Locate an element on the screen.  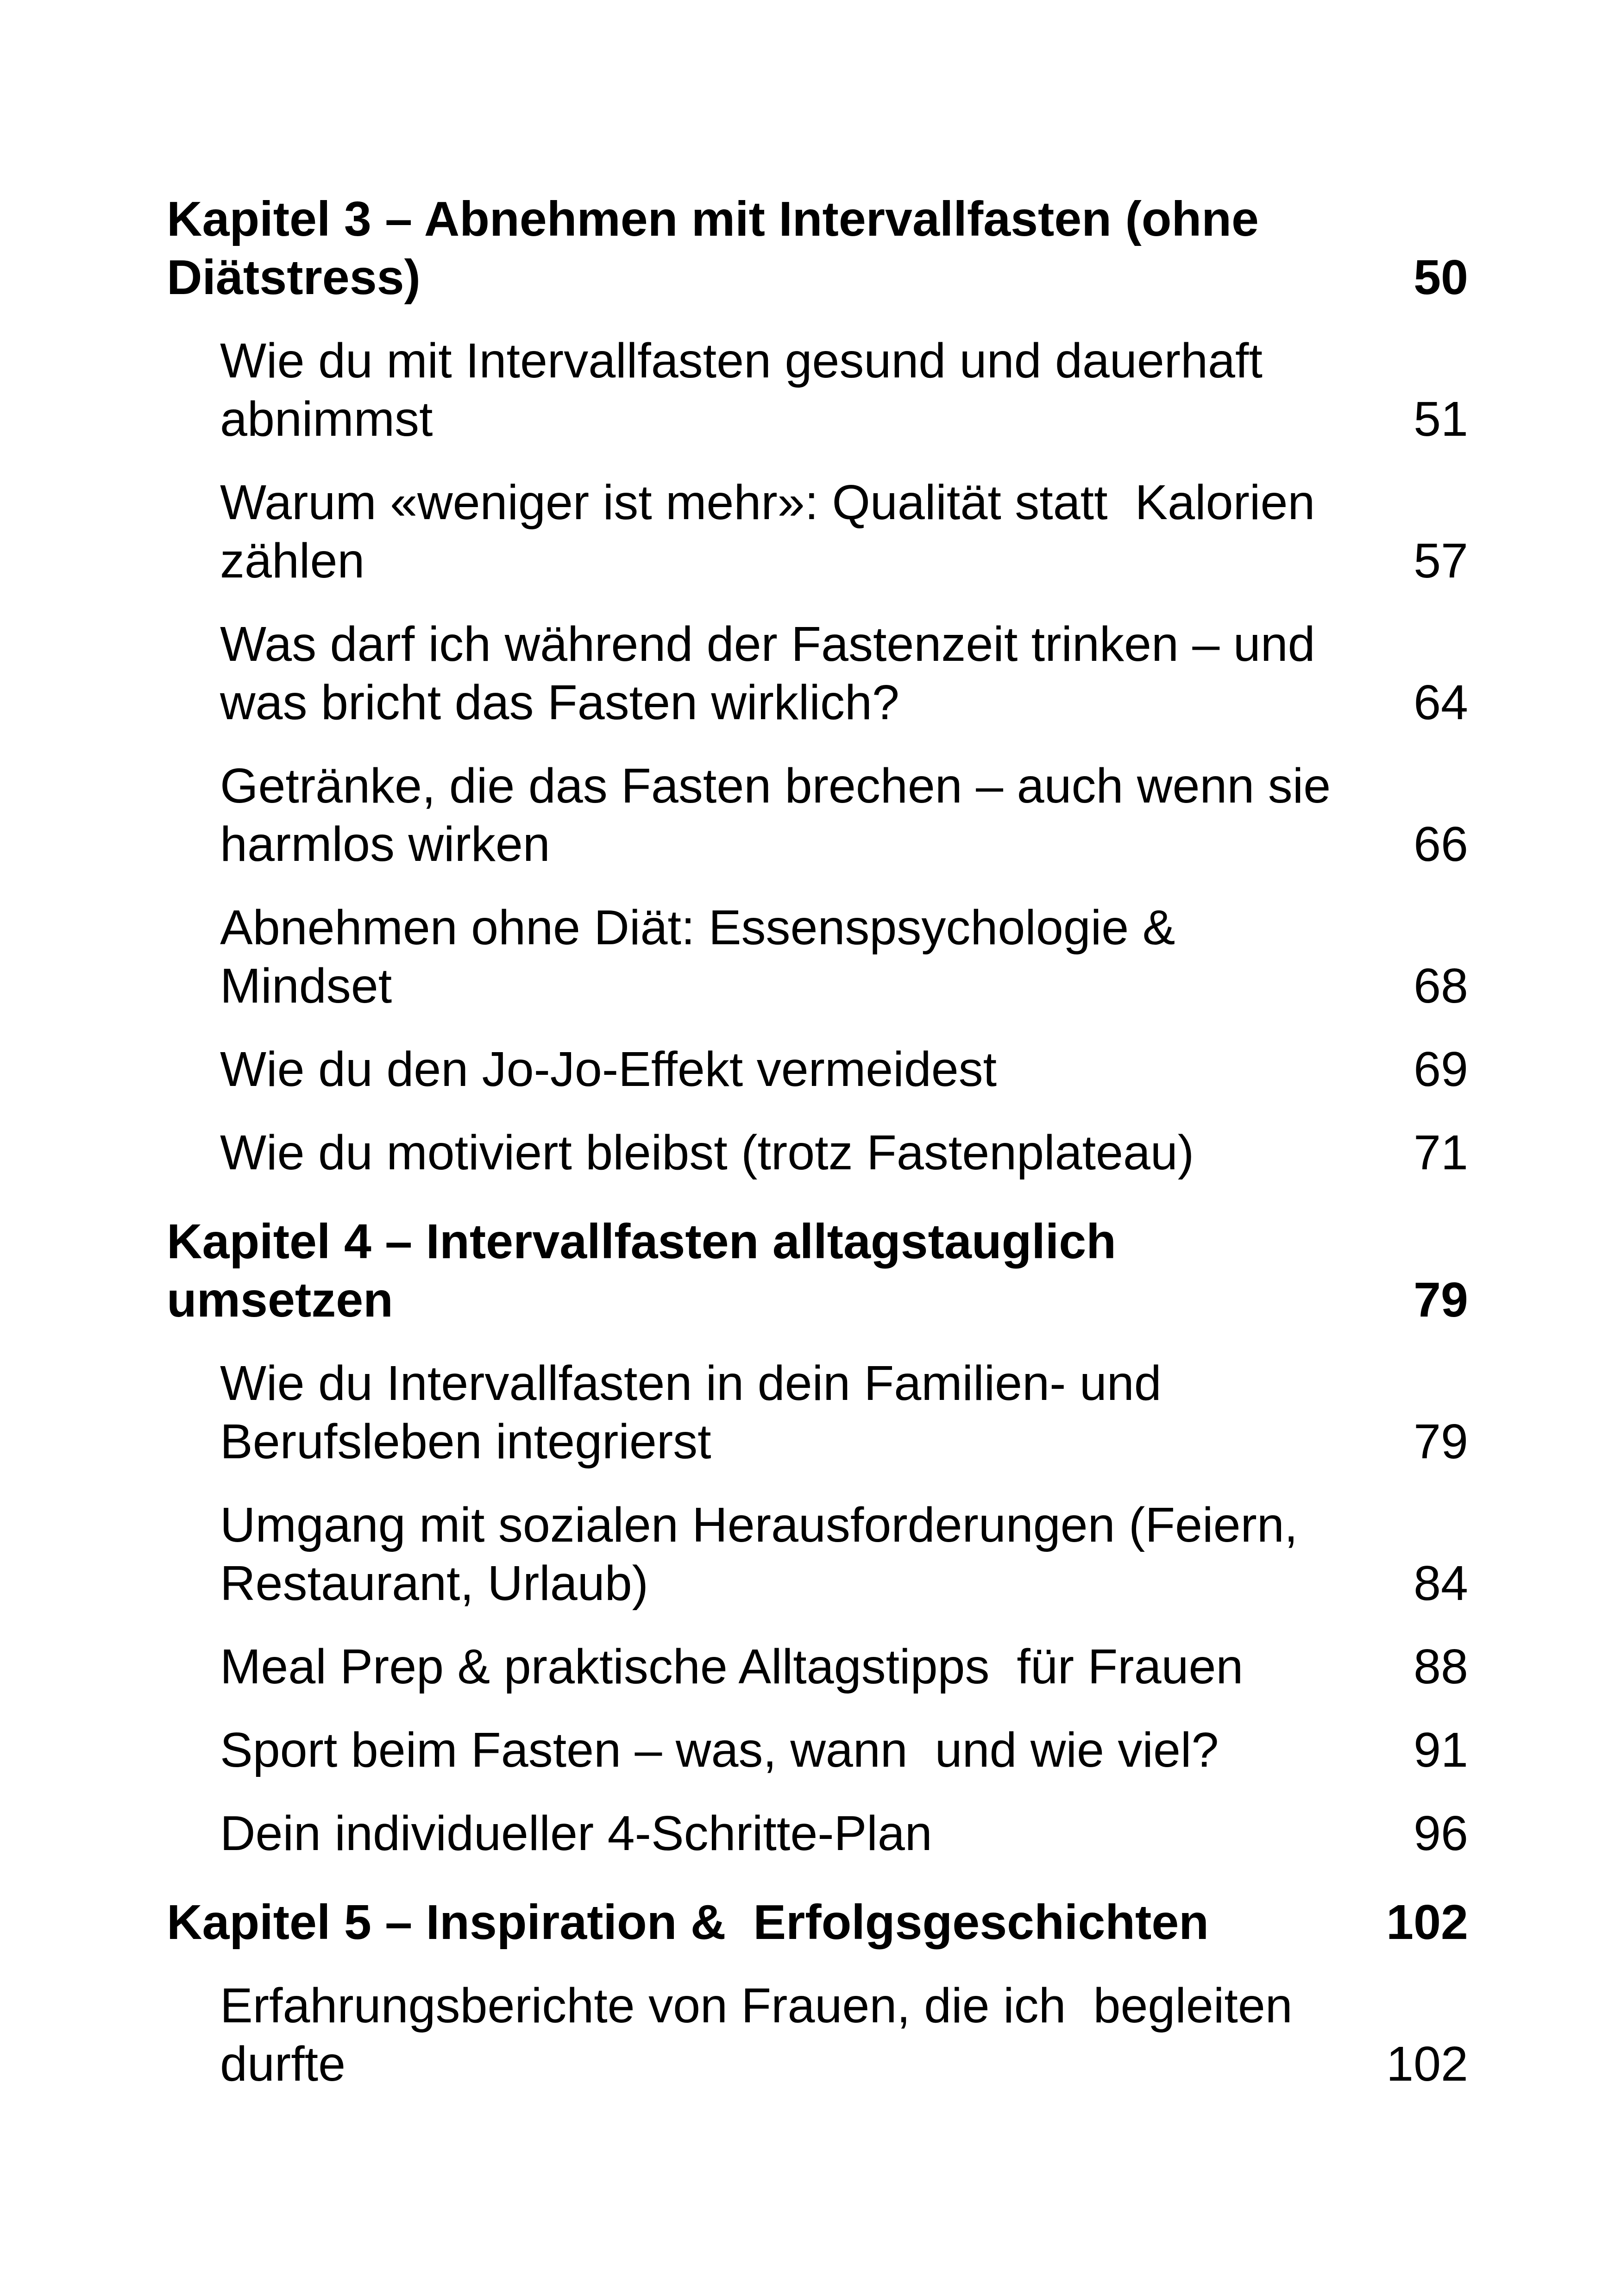
toc-entry-title-text: umsetzen is located at coordinates (280, 1300).